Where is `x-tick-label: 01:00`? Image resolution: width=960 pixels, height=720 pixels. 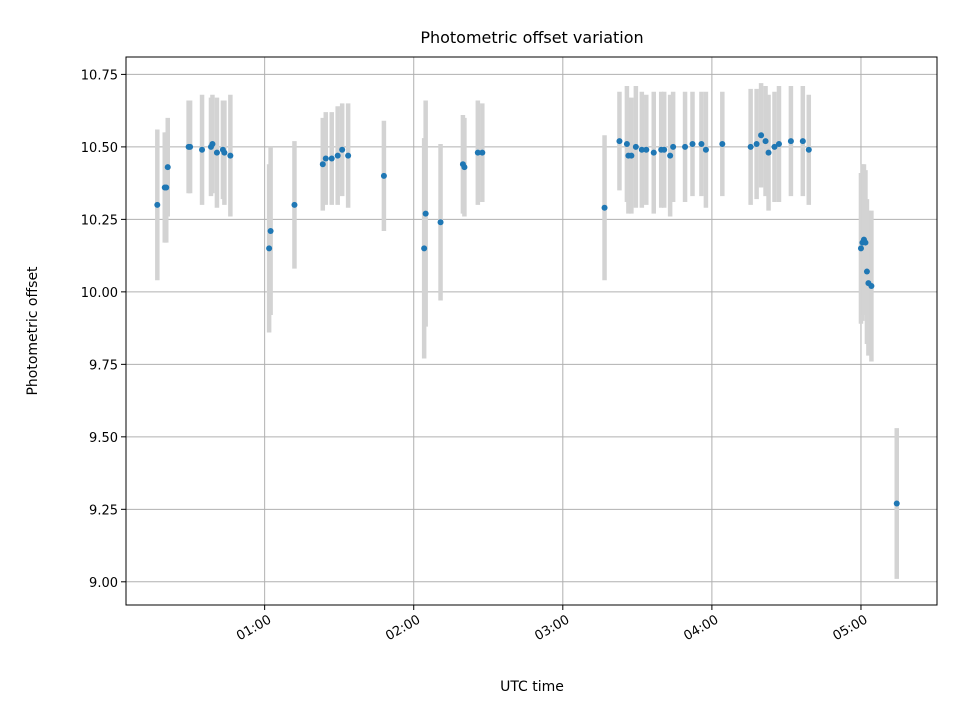 x-tick-label: 01:00 is located at coordinates (254, 628).